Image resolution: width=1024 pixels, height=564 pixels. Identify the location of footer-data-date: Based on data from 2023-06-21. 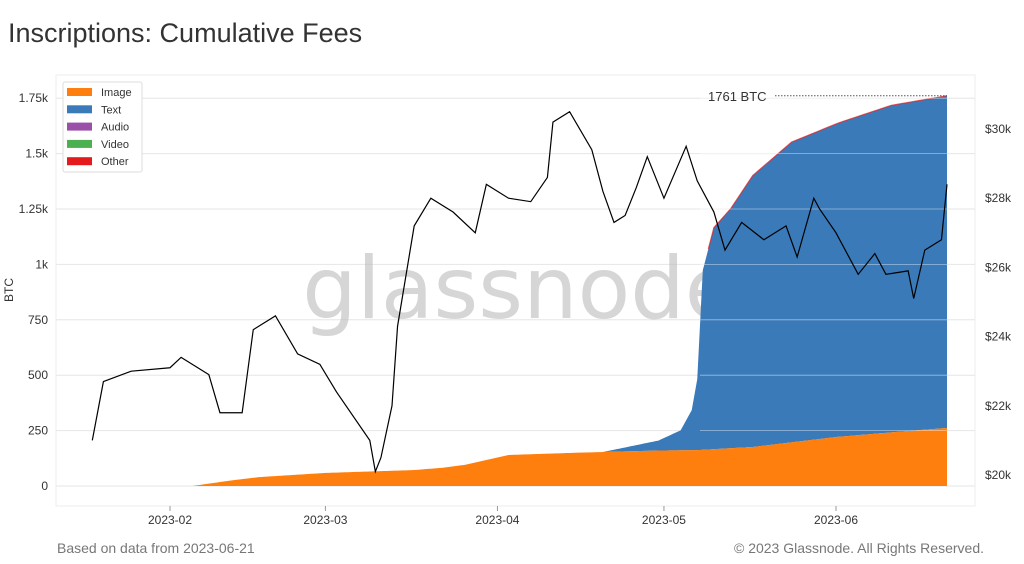
(156, 548).